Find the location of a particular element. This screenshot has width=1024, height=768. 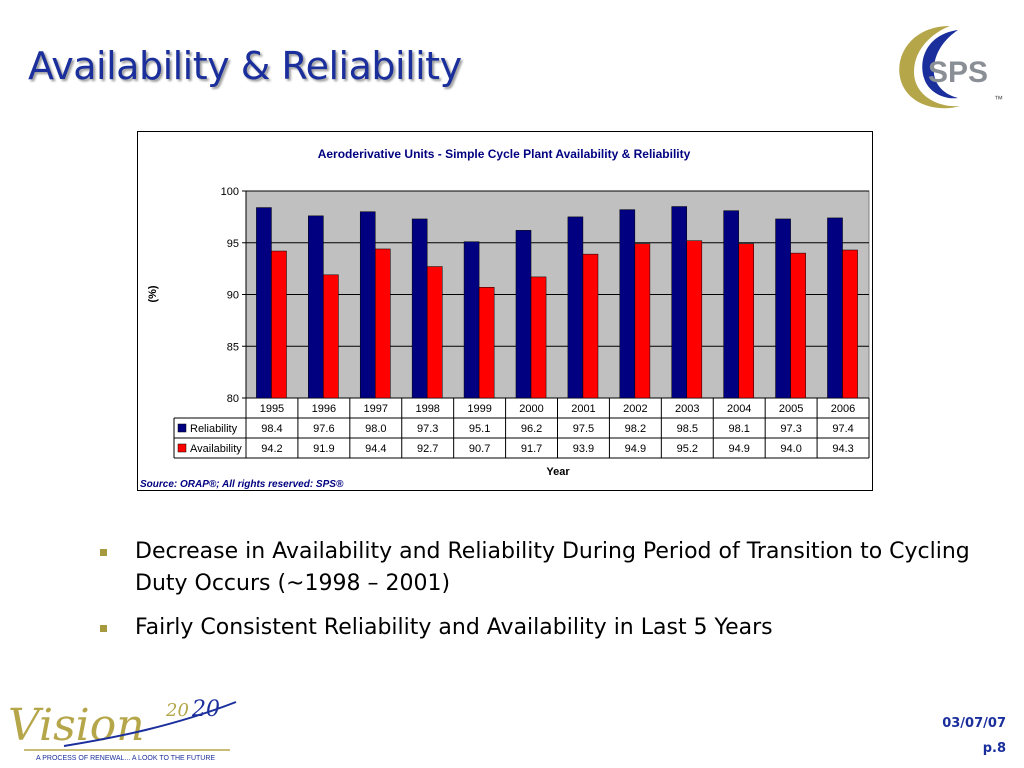

bar-reliability-2006 is located at coordinates (835, 308).